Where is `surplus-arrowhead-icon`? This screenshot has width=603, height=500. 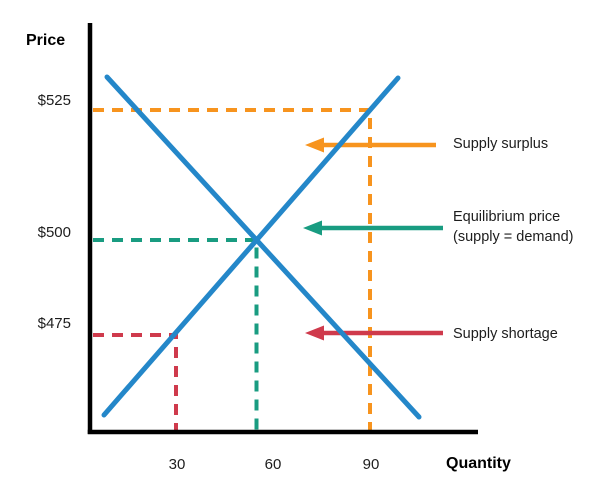
surplus-arrowhead-icon is located at coordinates (314, 145).